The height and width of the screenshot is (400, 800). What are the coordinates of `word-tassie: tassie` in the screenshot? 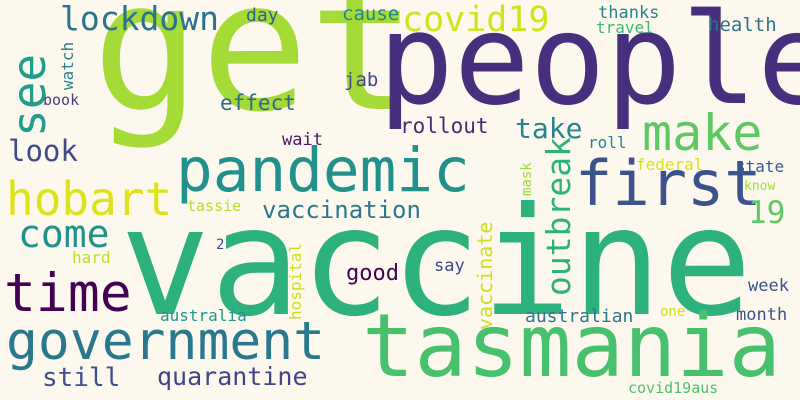 It's located at (214, 206).